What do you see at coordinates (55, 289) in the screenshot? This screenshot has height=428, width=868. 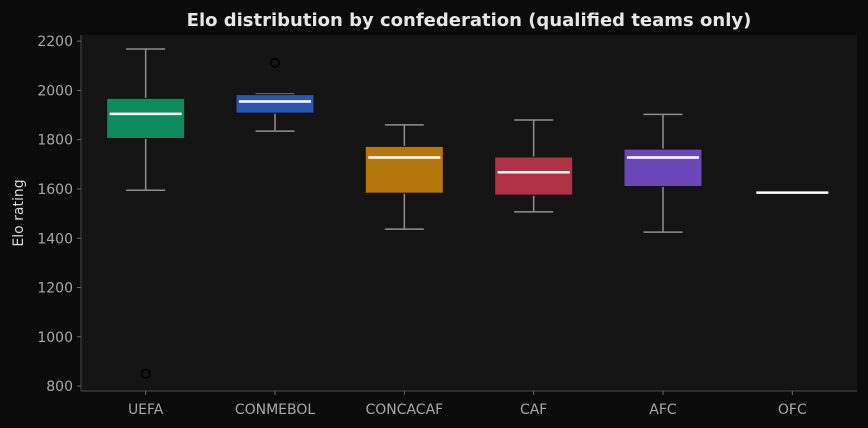 I see `y-tick-label: 1200` at bounding box center [55, 289].